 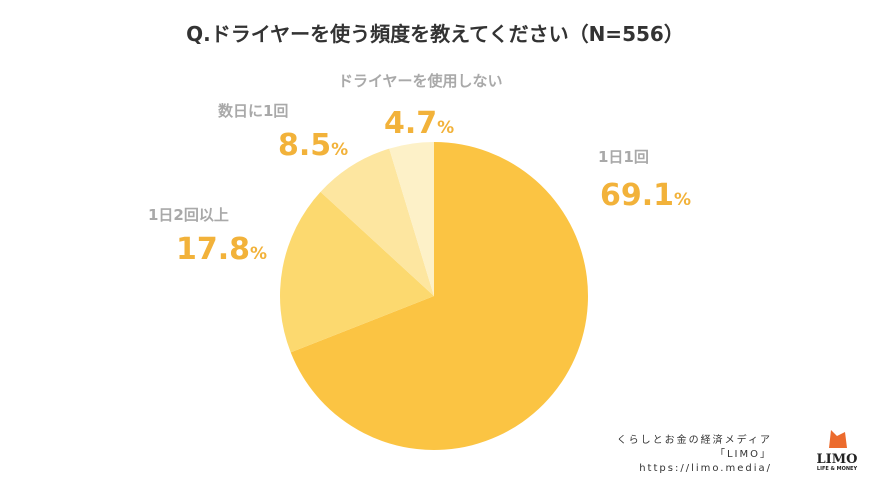 What do you see at coordinates (705, 468) in the screenshot?
I see `credit-url: https://limo.media/` at bounding box center [705, 468].